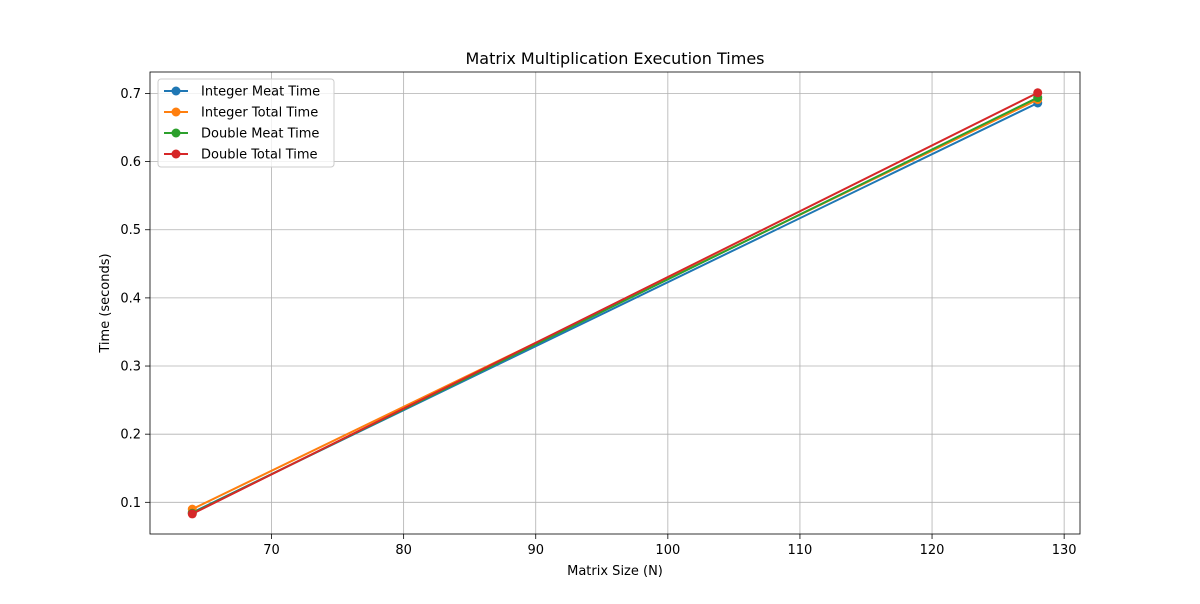  I want to click on x-tick-label: 100, so click(667, 550).